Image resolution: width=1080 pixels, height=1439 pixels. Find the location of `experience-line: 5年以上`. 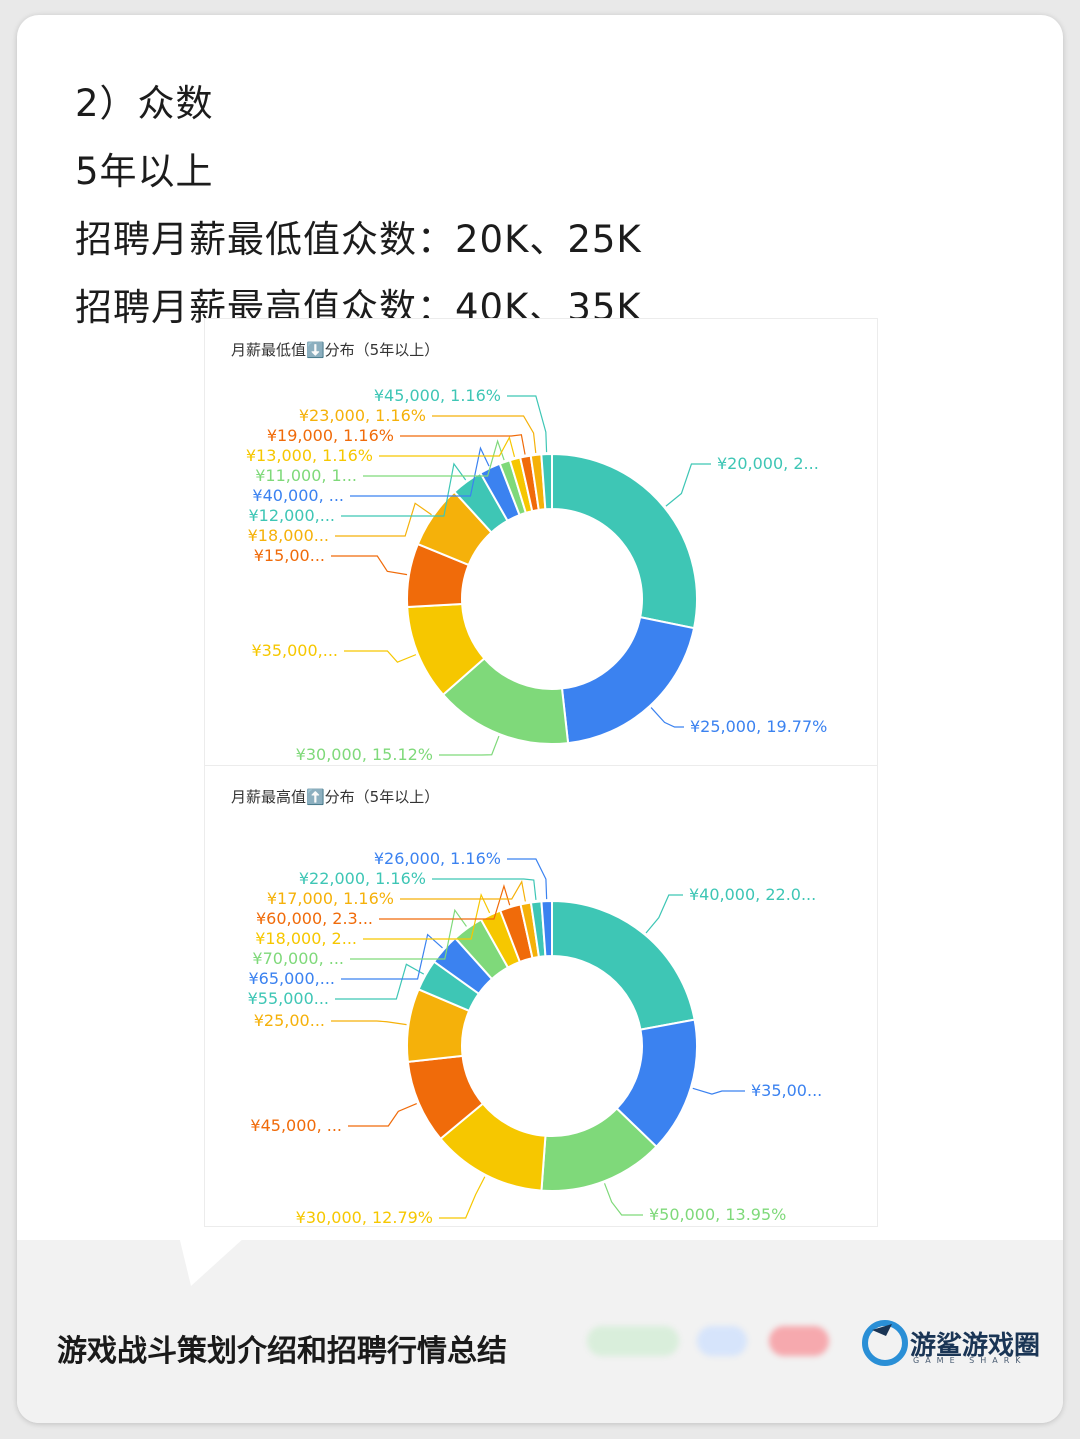

experience-line: 5年以上 is located at coordinates (144, 171).